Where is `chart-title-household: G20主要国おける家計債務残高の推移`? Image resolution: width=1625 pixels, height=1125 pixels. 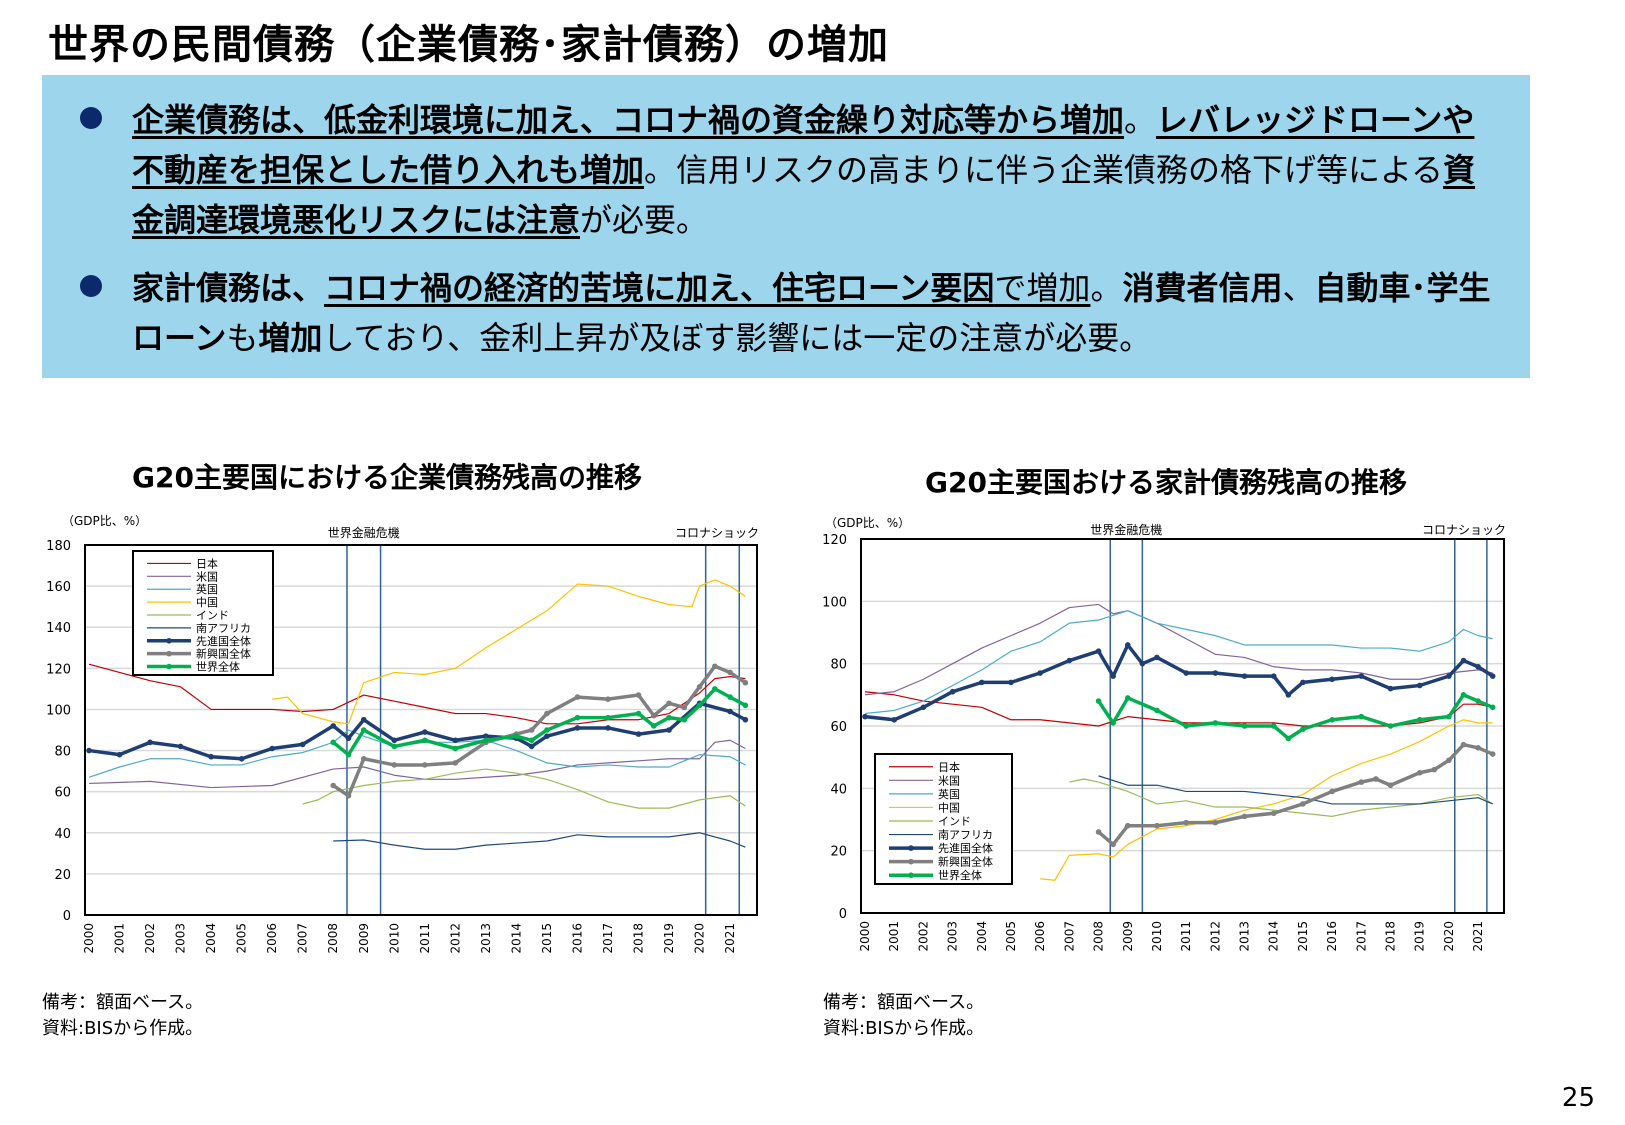
chart-title-household: G20主要国おける家計債務残高の推移 is located at coordinates (1166, 482).